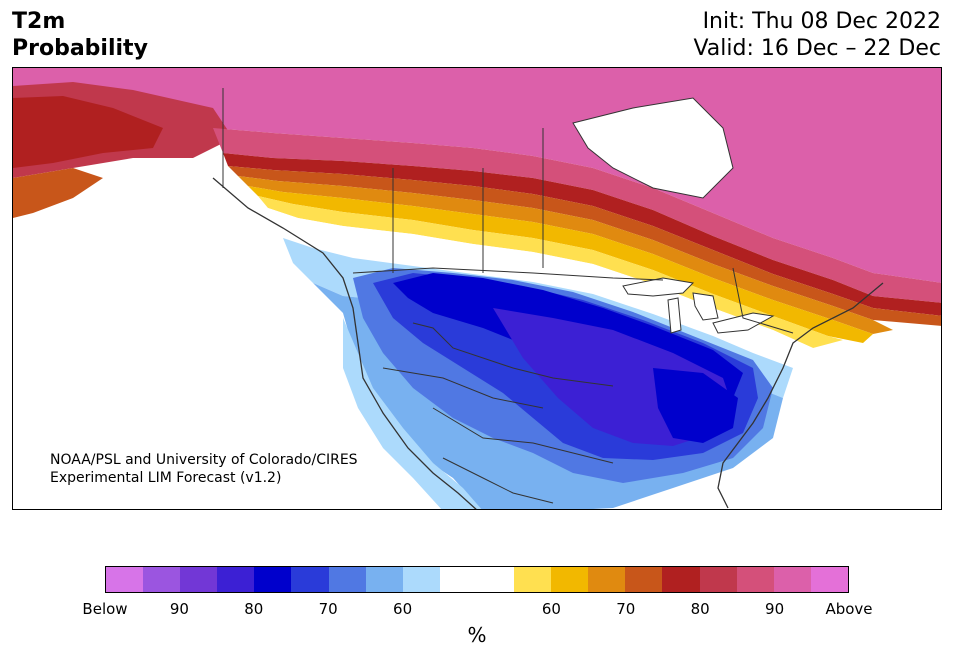 The width and height of the screenshot is (953, 659). I want to click on region-below-pacific, so click(412, 413).